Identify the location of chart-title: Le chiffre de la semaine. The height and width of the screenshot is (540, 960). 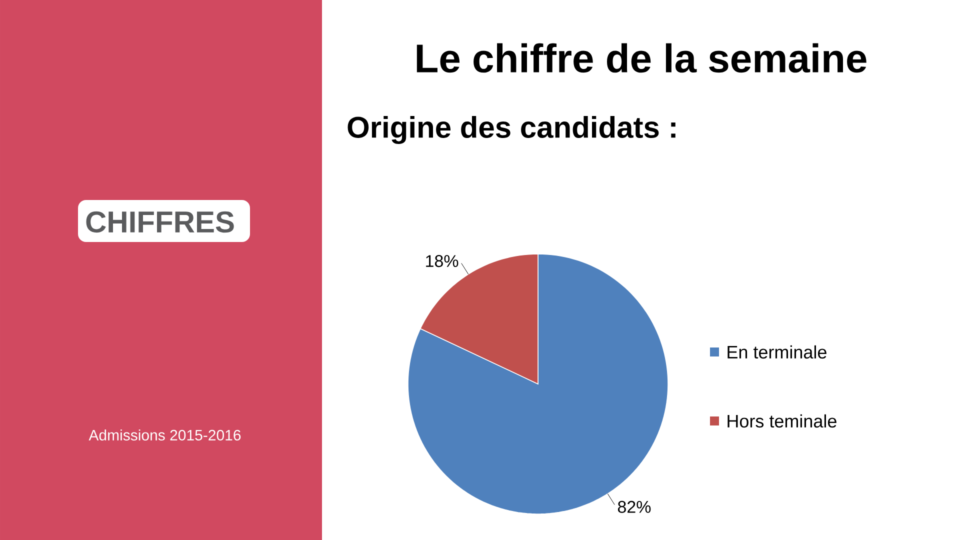
(641, 58).